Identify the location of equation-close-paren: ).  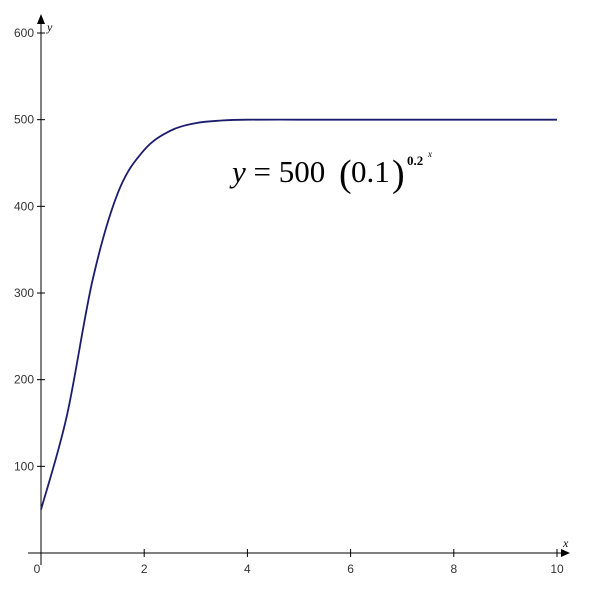
(398, 174).